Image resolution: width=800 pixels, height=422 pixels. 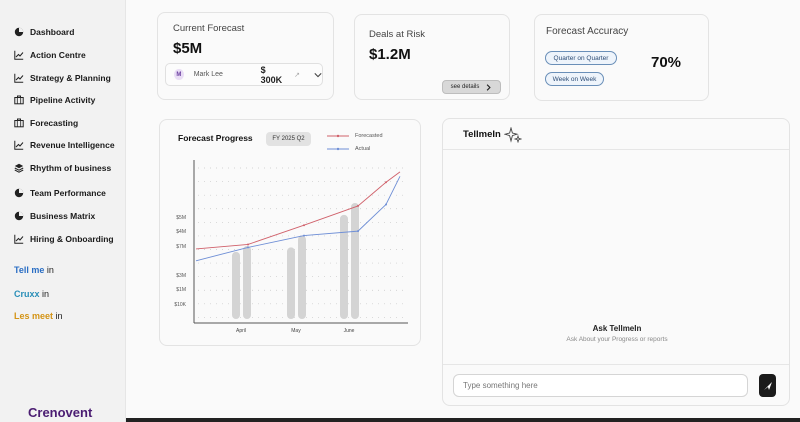 What do you see at coordinates (181, 232) in the screenshot?
I see `y-tick-label: $4M` at bounding box center [181, 232].